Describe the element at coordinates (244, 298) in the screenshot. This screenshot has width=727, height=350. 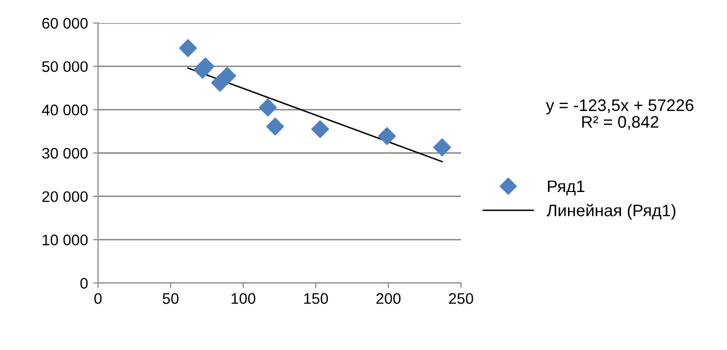
I see `x-tick-label: 100` at that location.